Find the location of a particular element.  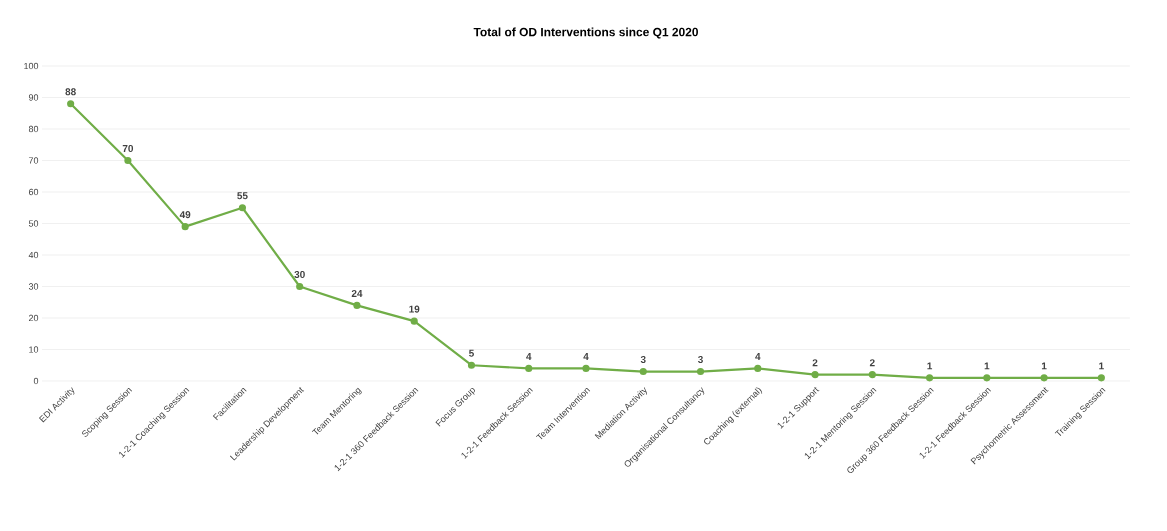

data-label: 49 is located at coordinates (185, 215).